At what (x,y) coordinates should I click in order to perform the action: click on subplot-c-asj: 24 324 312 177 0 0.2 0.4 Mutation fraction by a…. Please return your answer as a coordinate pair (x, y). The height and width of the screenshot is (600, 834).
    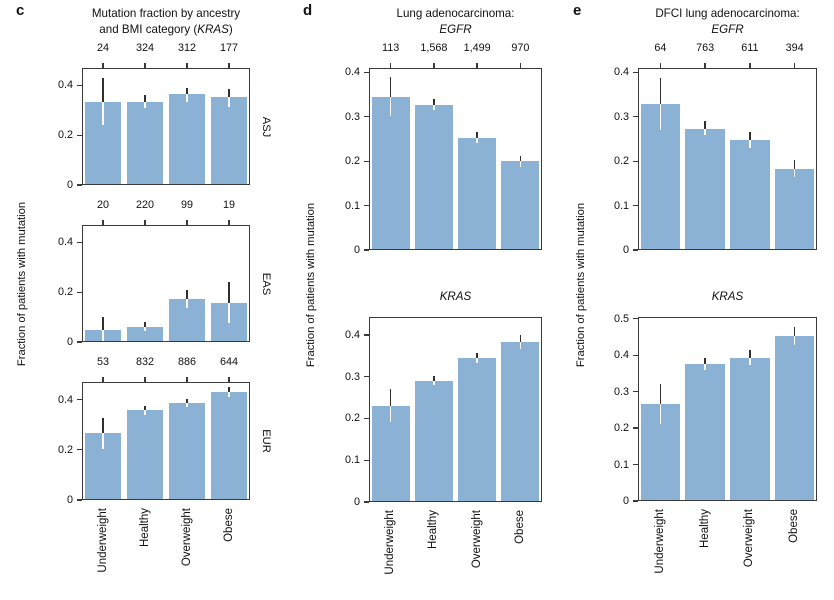
    Looking at the image, I should click on (165, 99).